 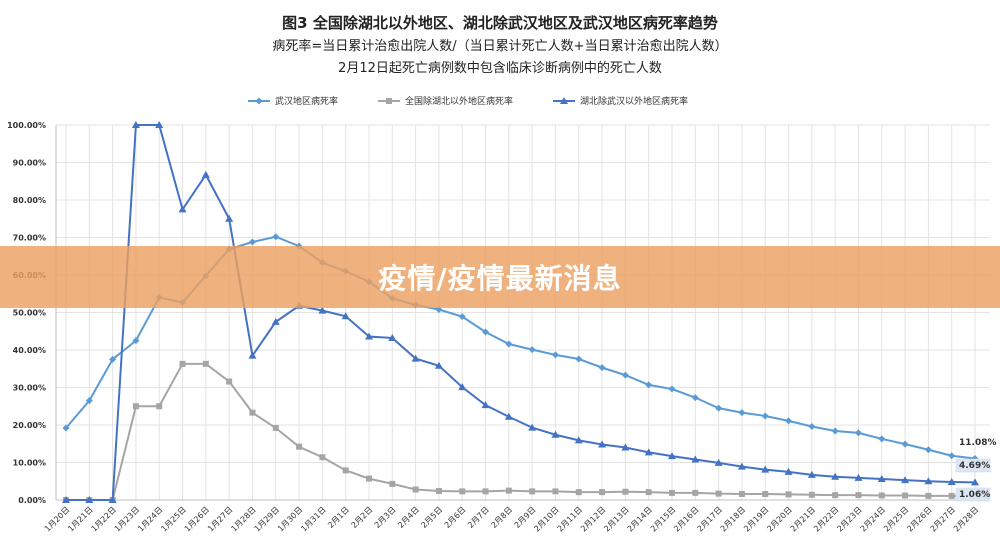 What do you see at coordinates (431, 517) in the screenshot?
I see `x-tick-label: 2月5日` at bounding box center [431, 517].